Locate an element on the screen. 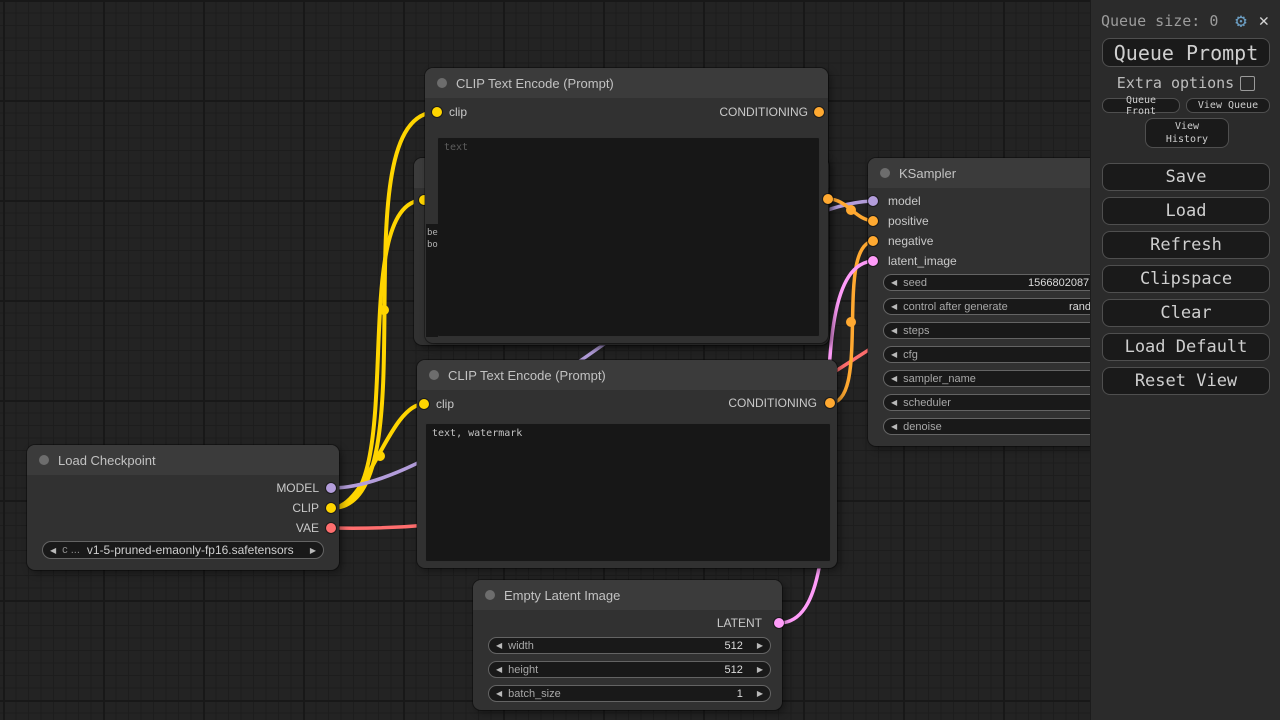 The height and width of the screenshot is (720, 1280). node-title-bar: Empty Latent Image is located at coordinates (627, 595).